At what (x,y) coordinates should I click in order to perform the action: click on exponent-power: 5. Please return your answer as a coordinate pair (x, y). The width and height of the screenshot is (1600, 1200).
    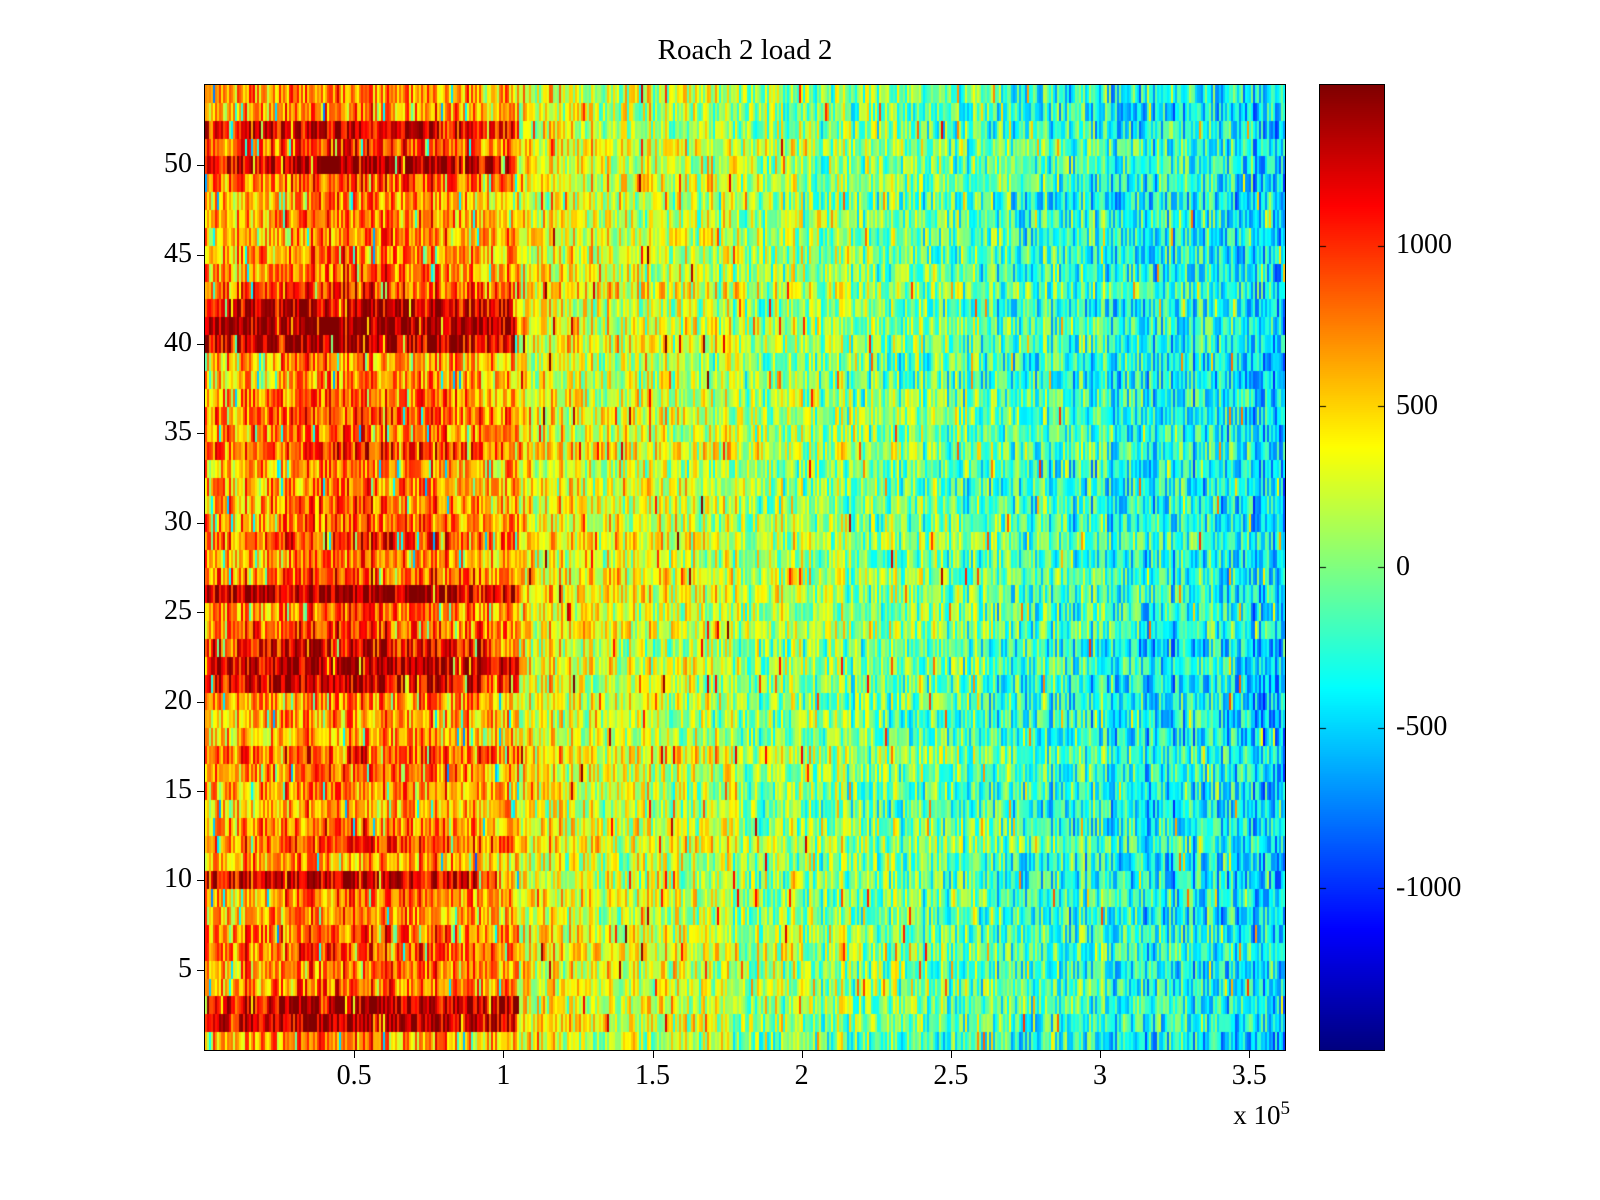
    Looking at the image, I should click on (1285, 1108).